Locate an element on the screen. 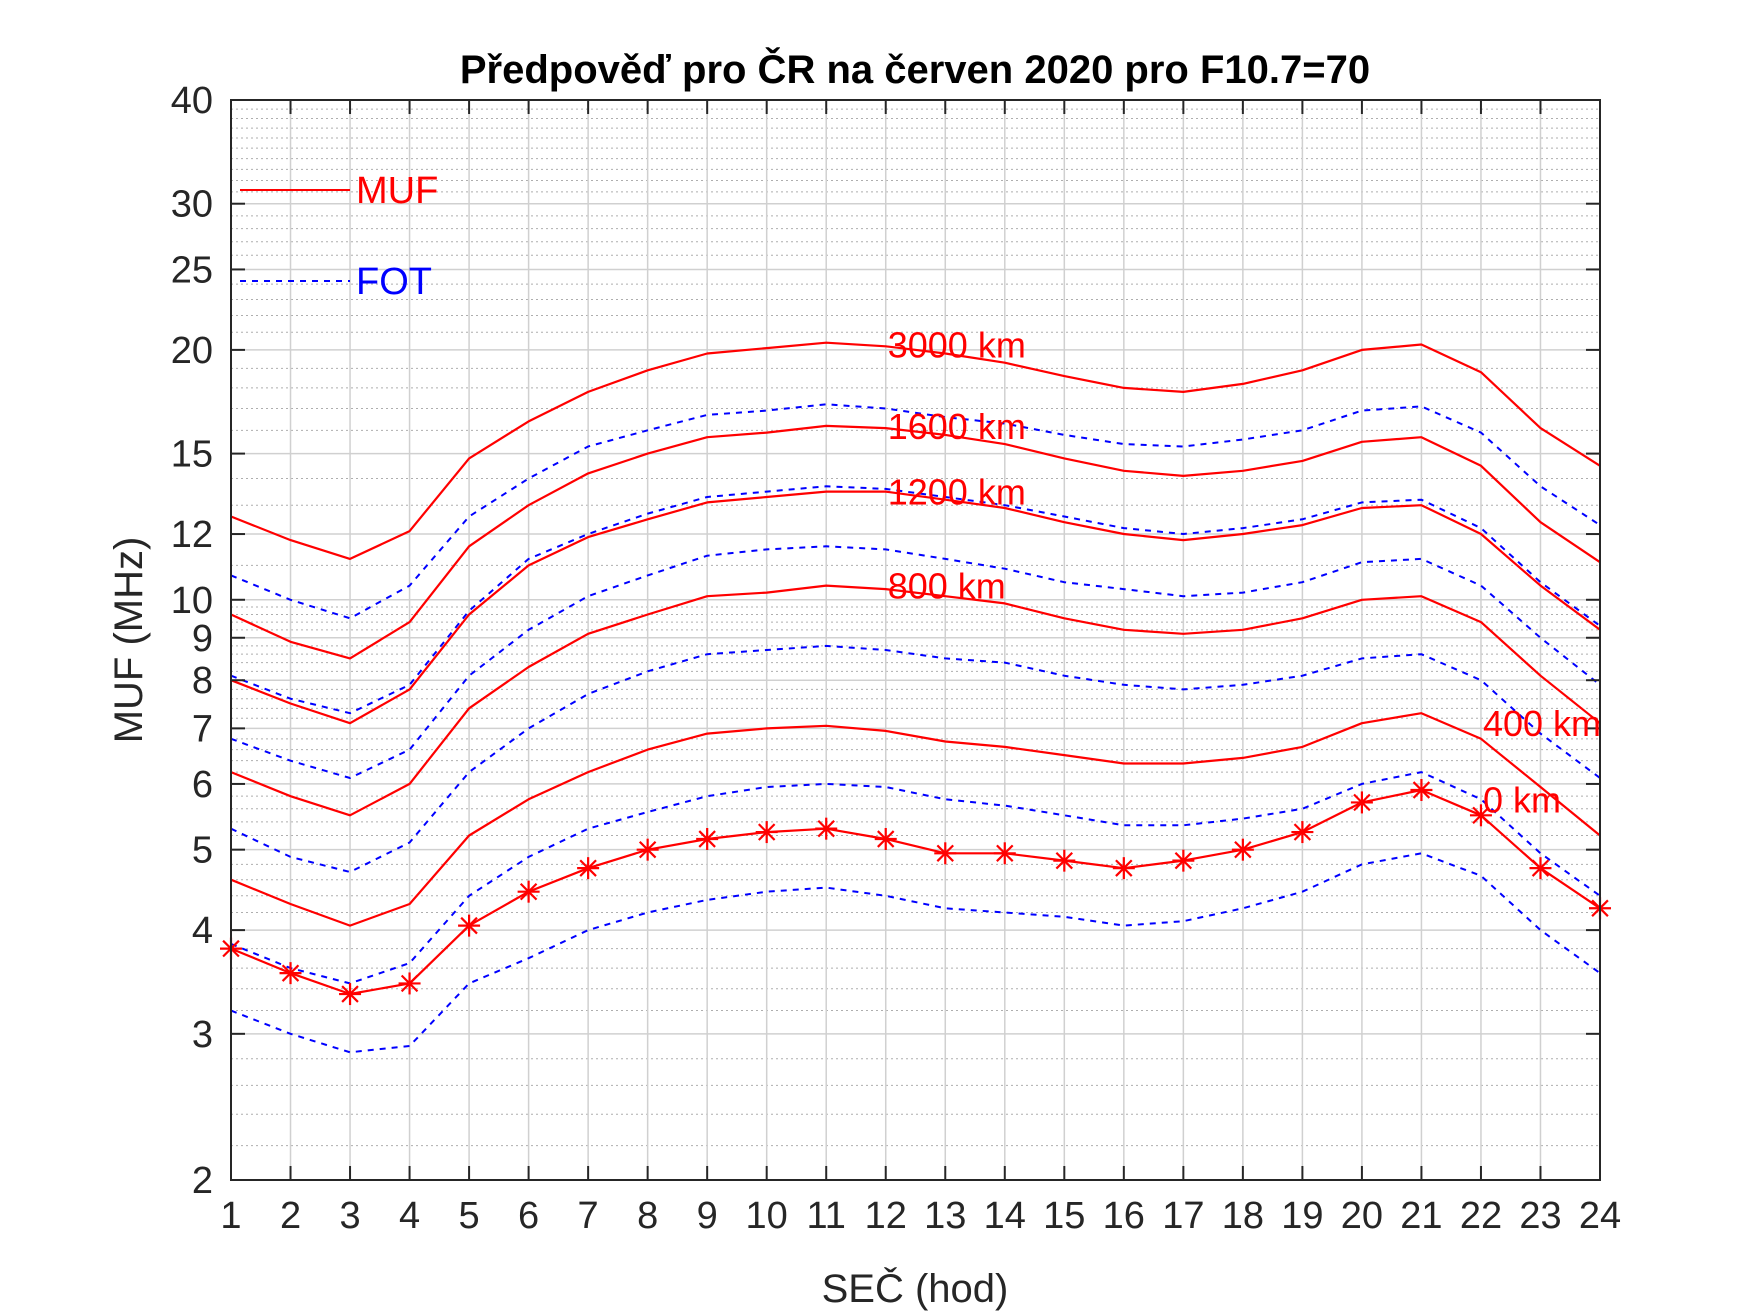 The image size is (1750, 1313). distance-label: 0 km is located at coordinates (1522, 799).